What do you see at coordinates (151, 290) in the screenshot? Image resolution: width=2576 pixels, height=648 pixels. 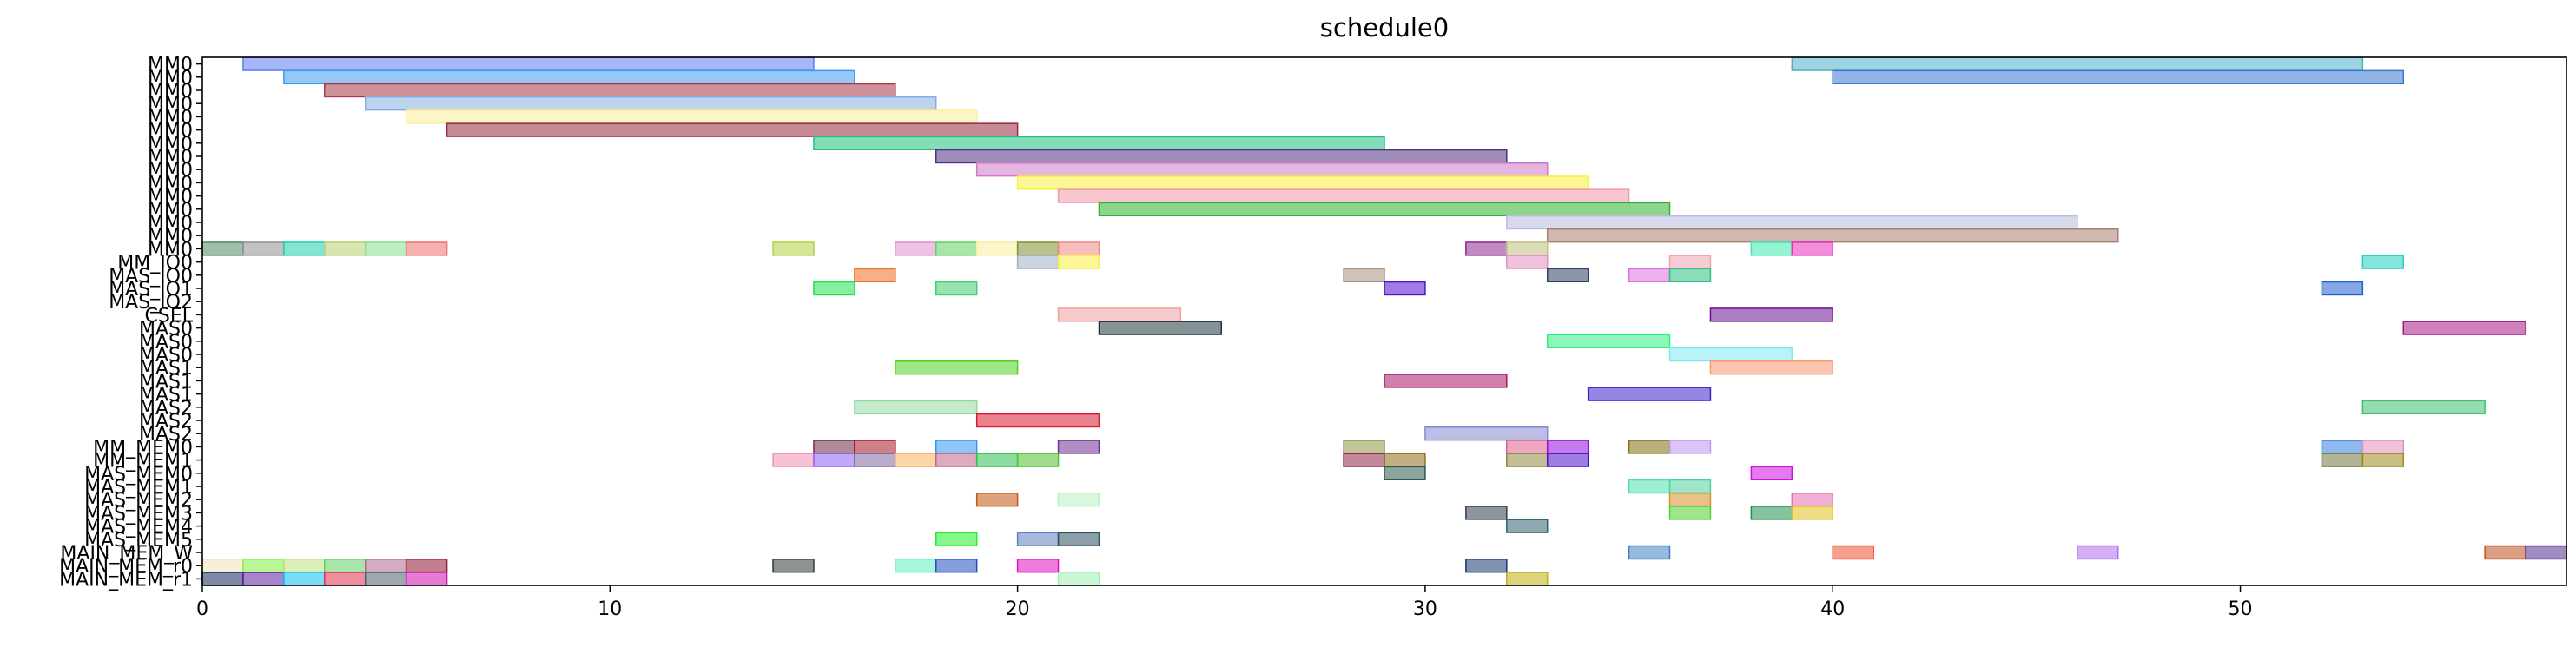 I see `y-tick-label: MAS_IO1` at bounding box center [151, 290].